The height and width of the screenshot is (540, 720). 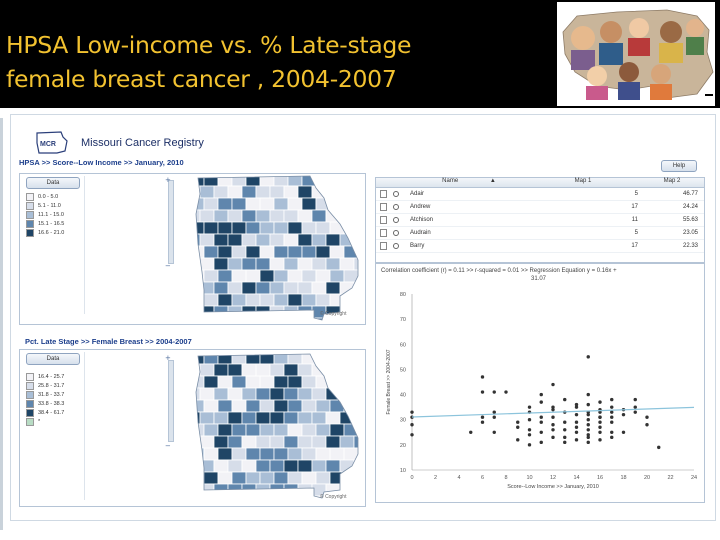 I want to click on column-header-map1: Map 1, so click(x=583, y=181).